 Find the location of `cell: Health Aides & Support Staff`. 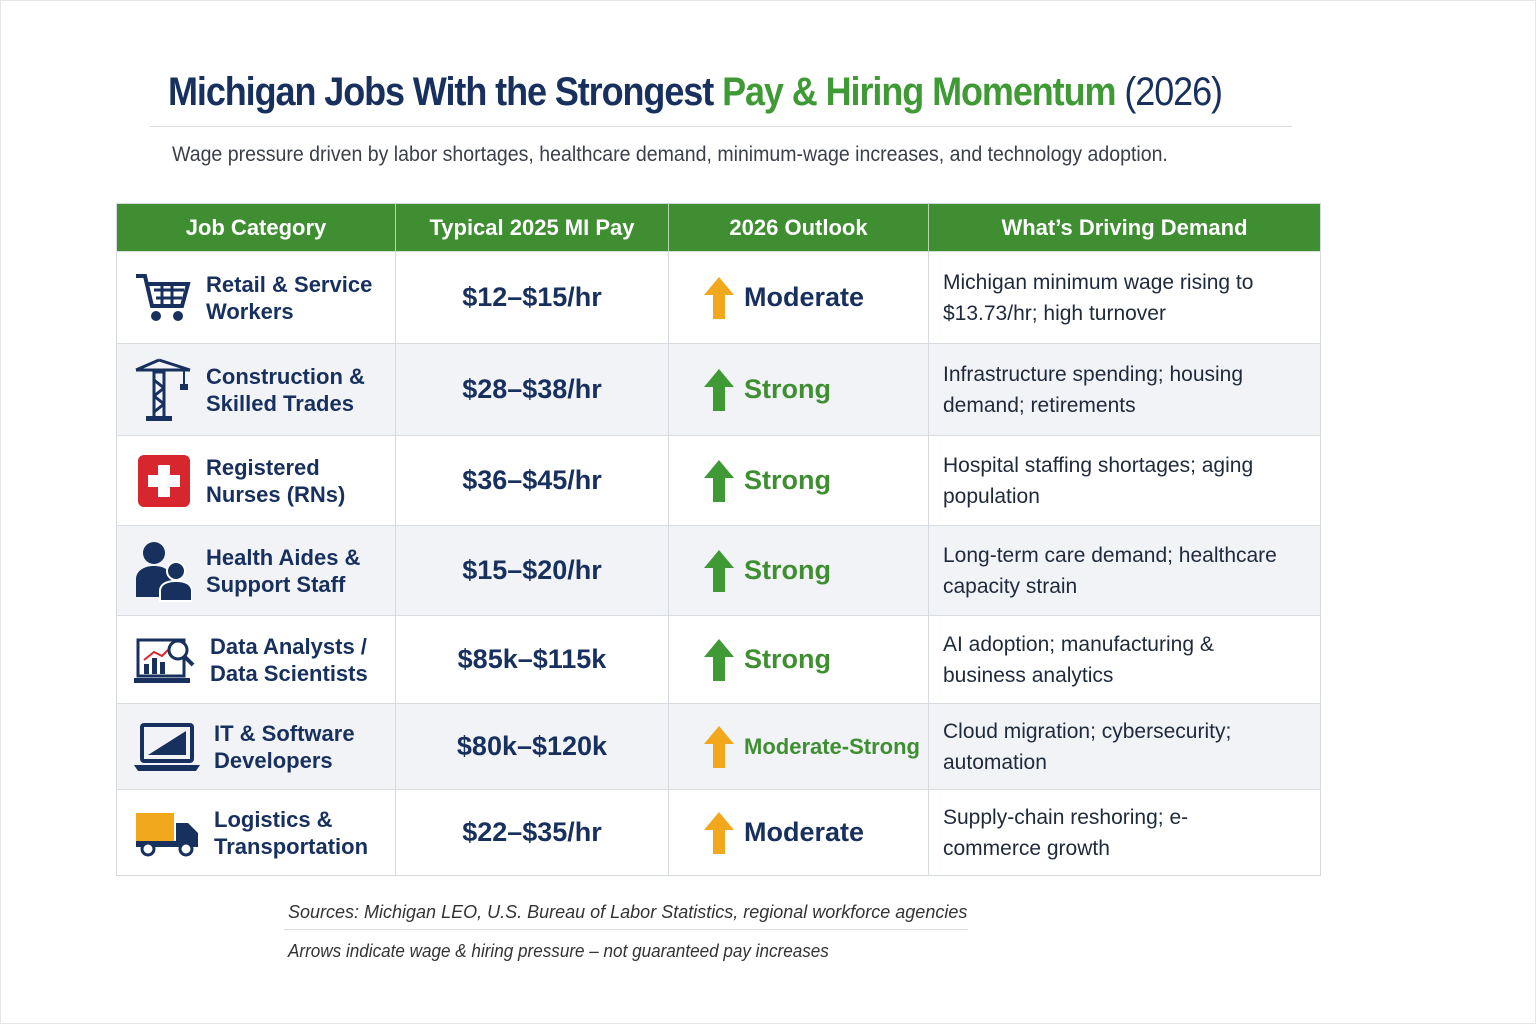

cell: Health Aides & Support Staff is located at coordinates (256, 570).